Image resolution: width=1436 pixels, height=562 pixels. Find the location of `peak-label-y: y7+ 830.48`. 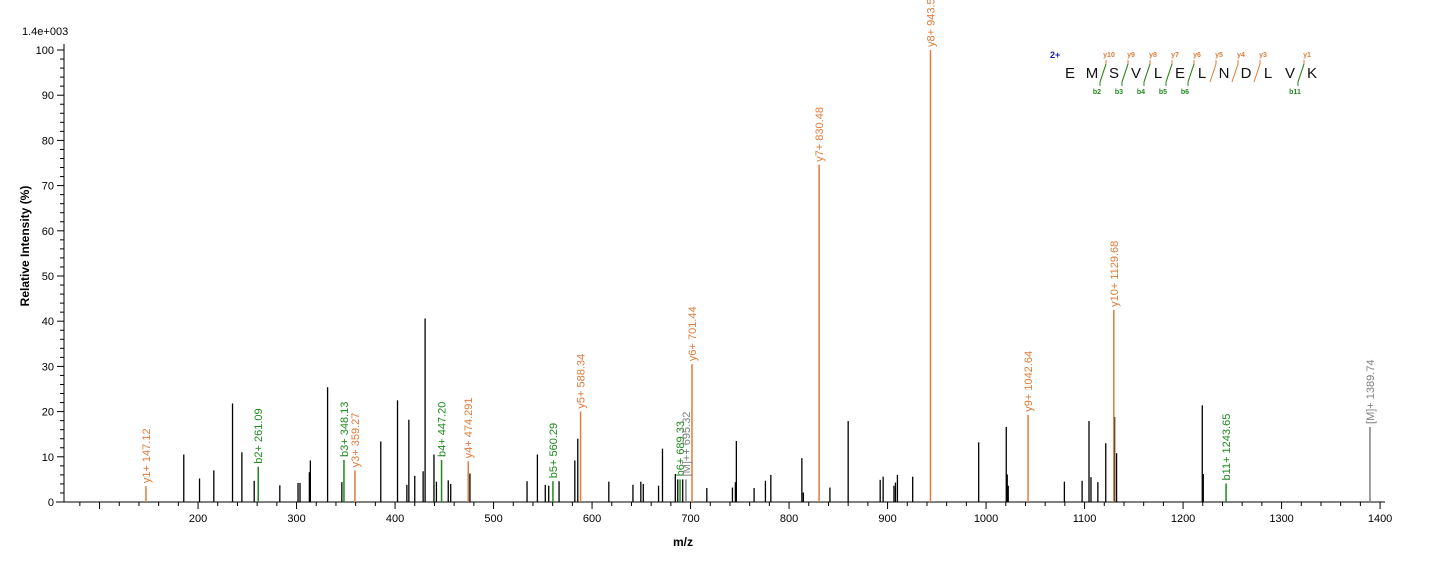

peak-label-y: y7+ 830.48 is located at coordinates (820, 134).